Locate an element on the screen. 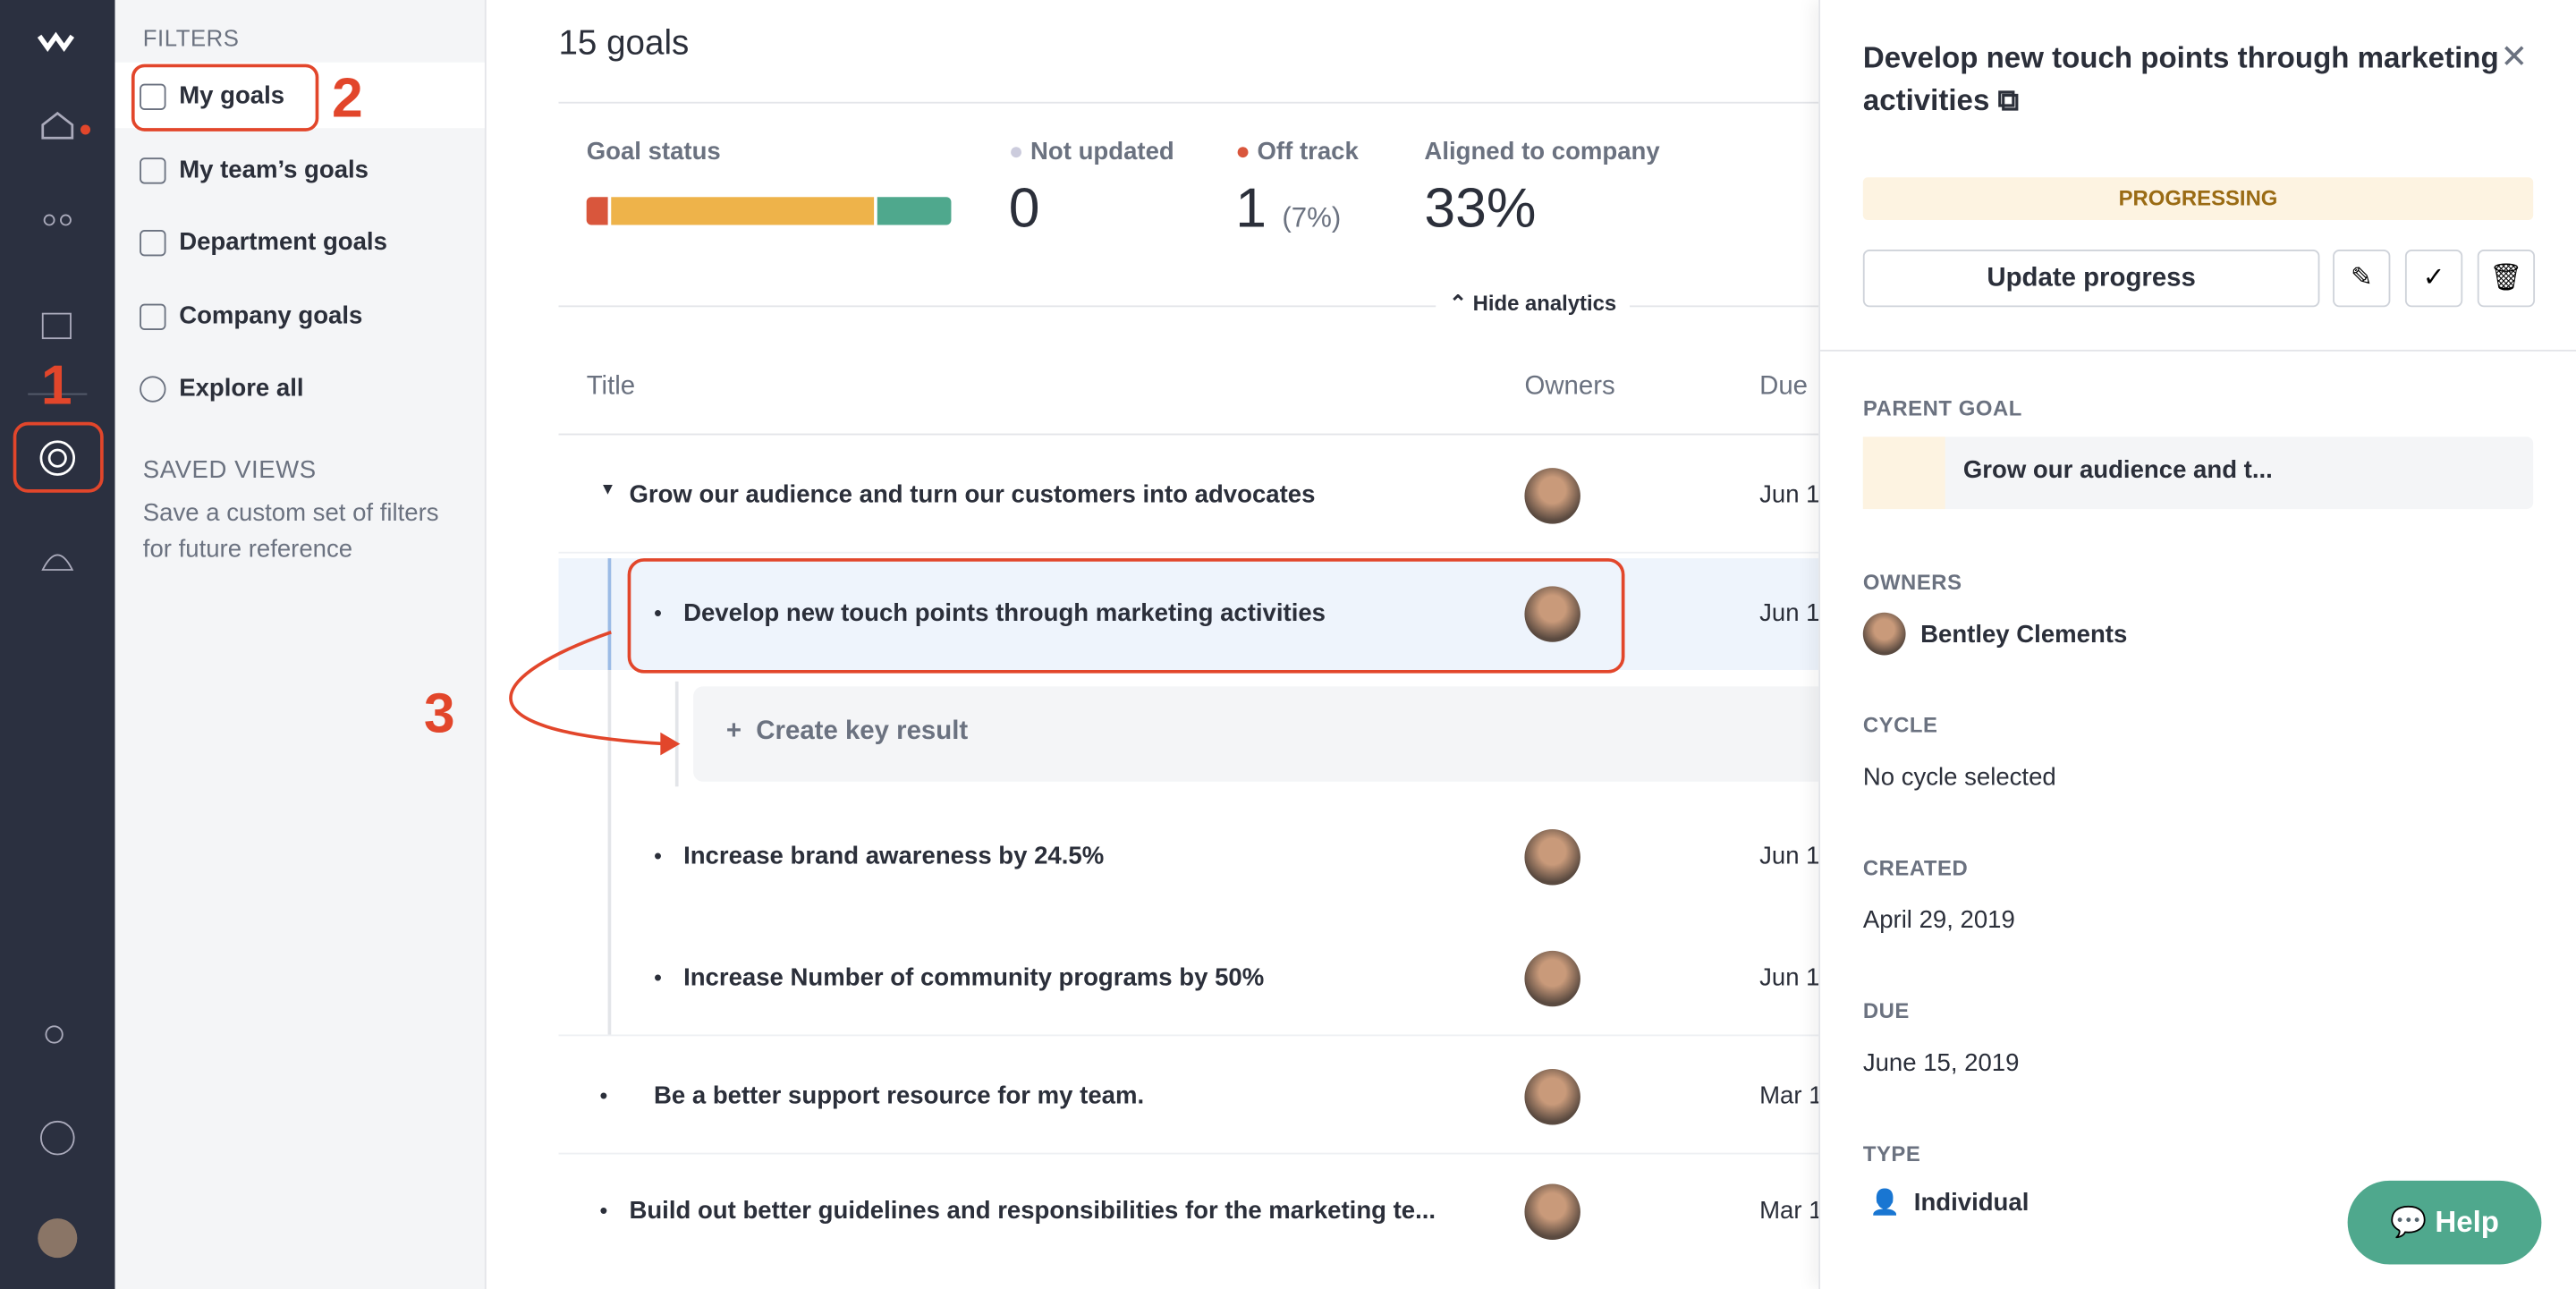  goal-title: Increase brand awareness by 24.5% is located at coordinates (894, 856).